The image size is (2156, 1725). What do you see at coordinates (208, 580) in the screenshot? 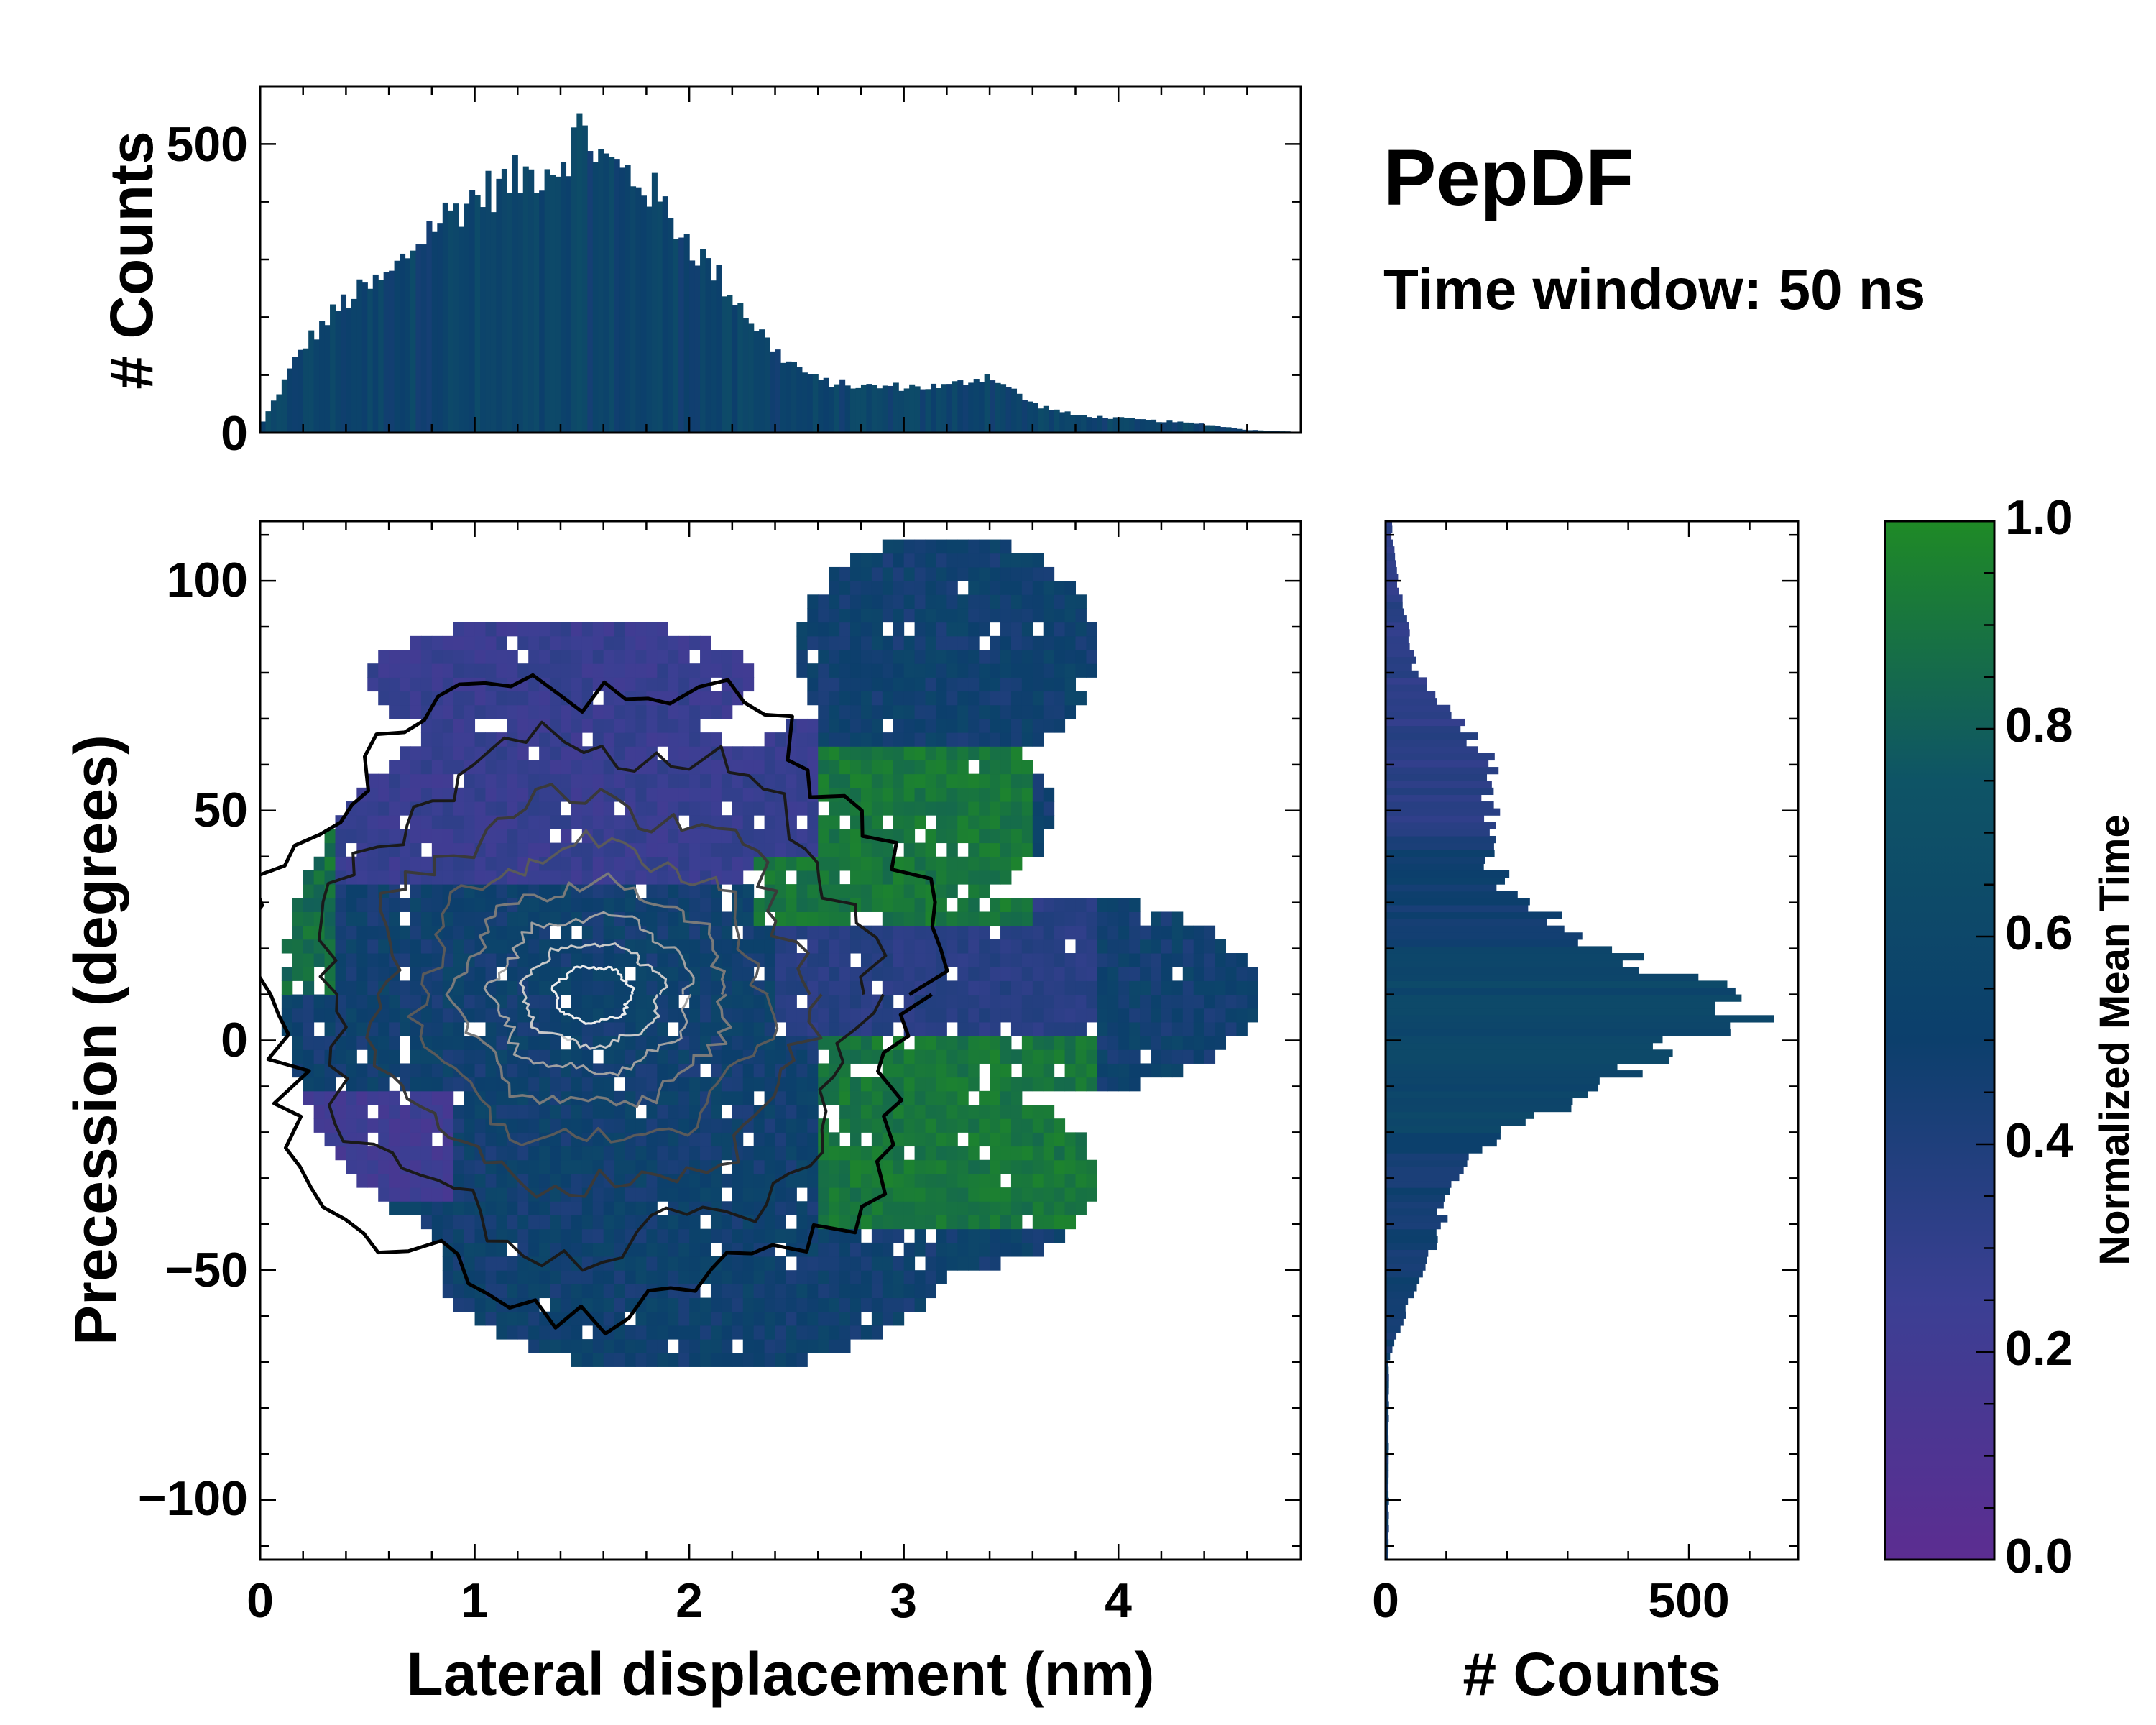
I see `ytick-label-100: 100` at bounding box center [208, 580].